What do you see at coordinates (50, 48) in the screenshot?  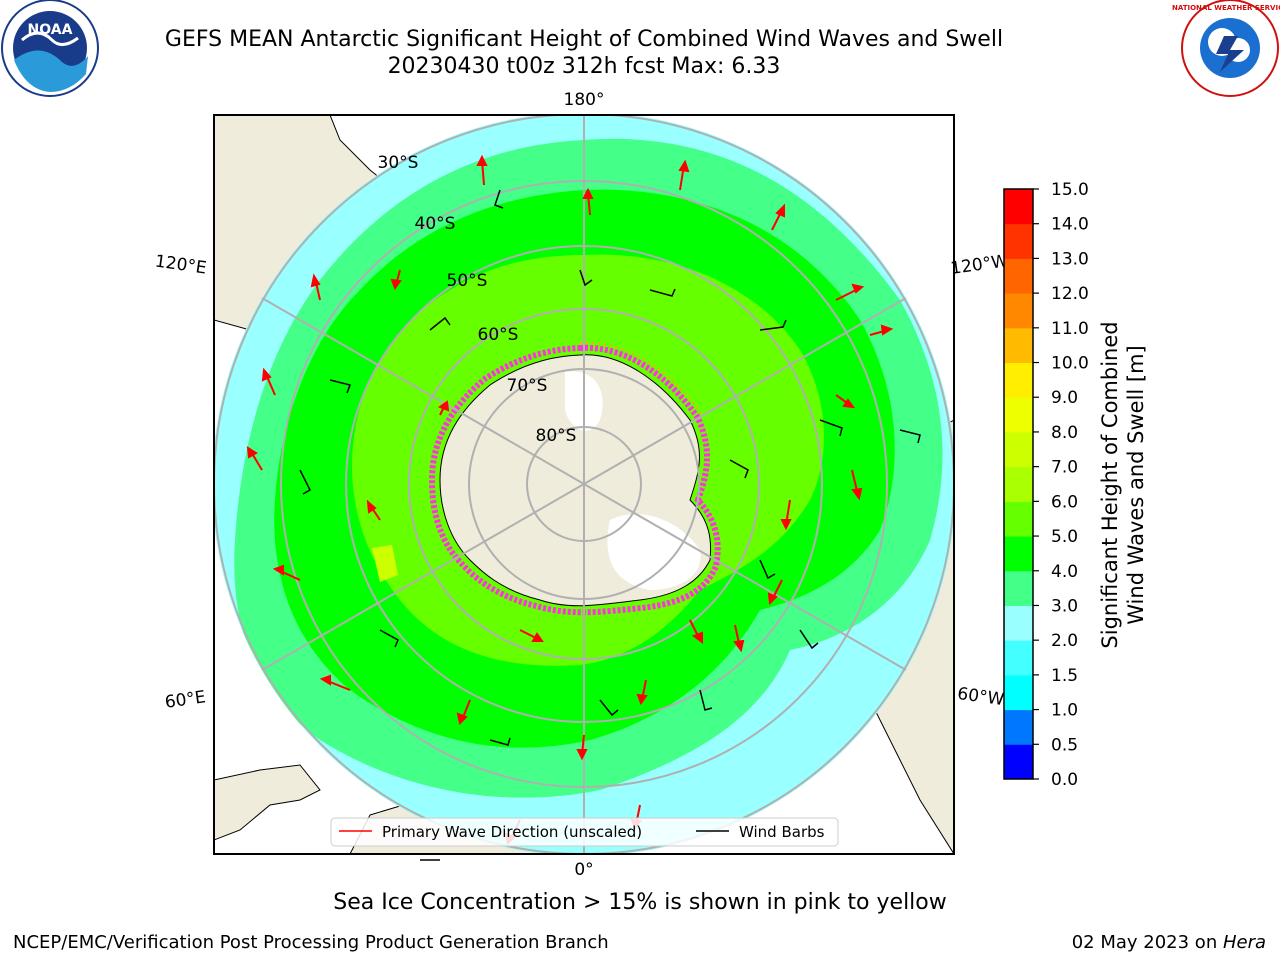 I see `noaa-logo-icon: NOAA` at bounding box center [50, 48].